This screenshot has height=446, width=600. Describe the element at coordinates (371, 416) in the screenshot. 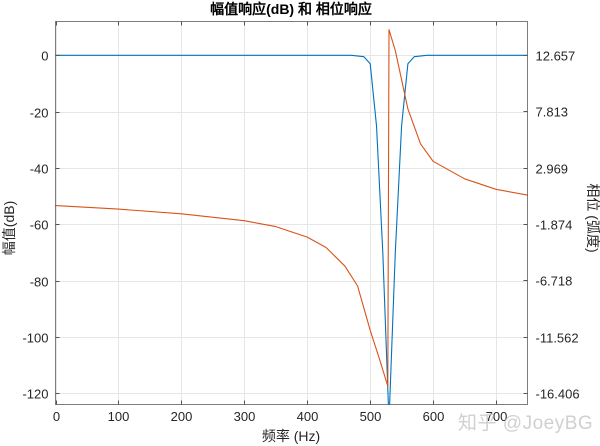

I see `x-tick-label: 500` at that location.